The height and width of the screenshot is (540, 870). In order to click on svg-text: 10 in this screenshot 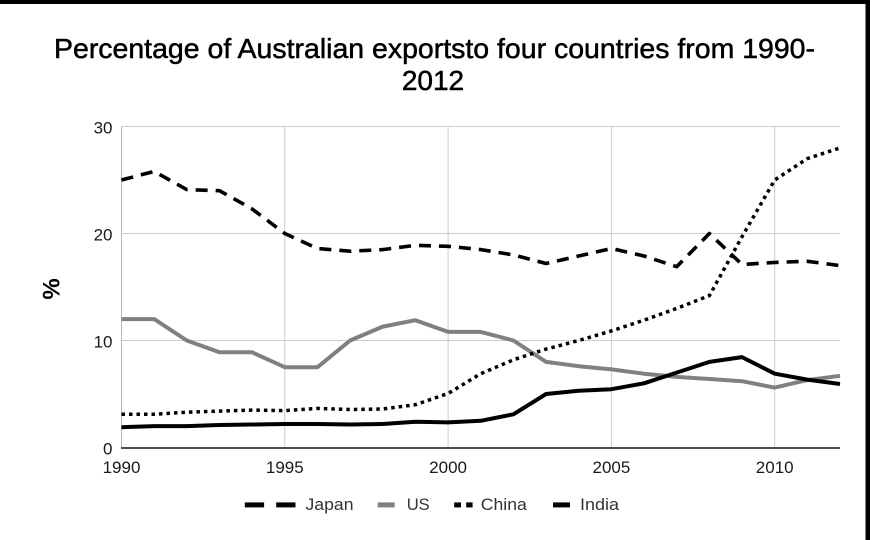, I will do `click(103, 342)`.